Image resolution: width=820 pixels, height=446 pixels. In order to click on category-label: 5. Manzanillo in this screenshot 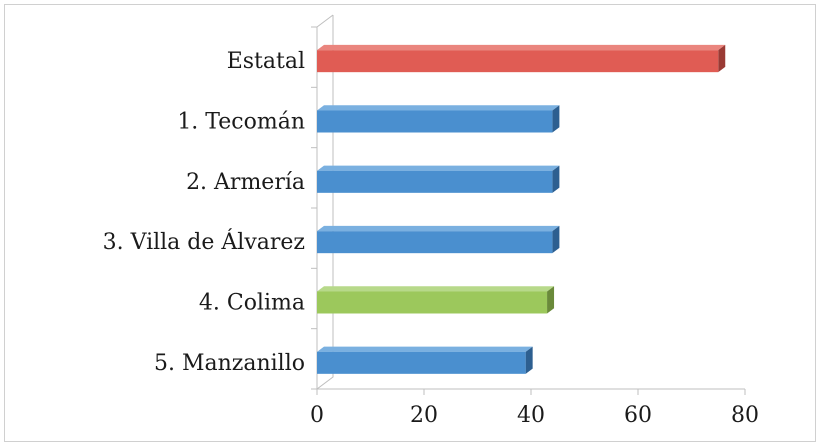, I will do `click(229, 363)`.